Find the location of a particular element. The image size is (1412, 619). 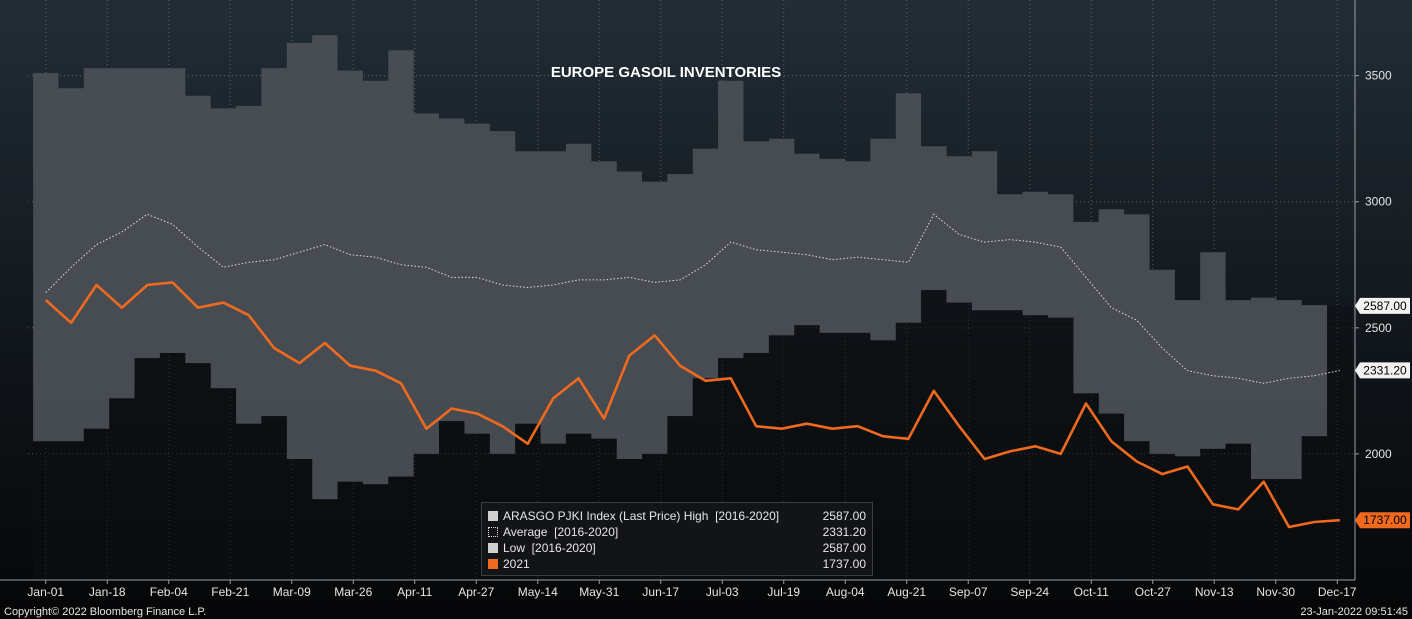

legend-entry-average: Average [2016-2020] 2331.20 is located at coordinates (677, 532).